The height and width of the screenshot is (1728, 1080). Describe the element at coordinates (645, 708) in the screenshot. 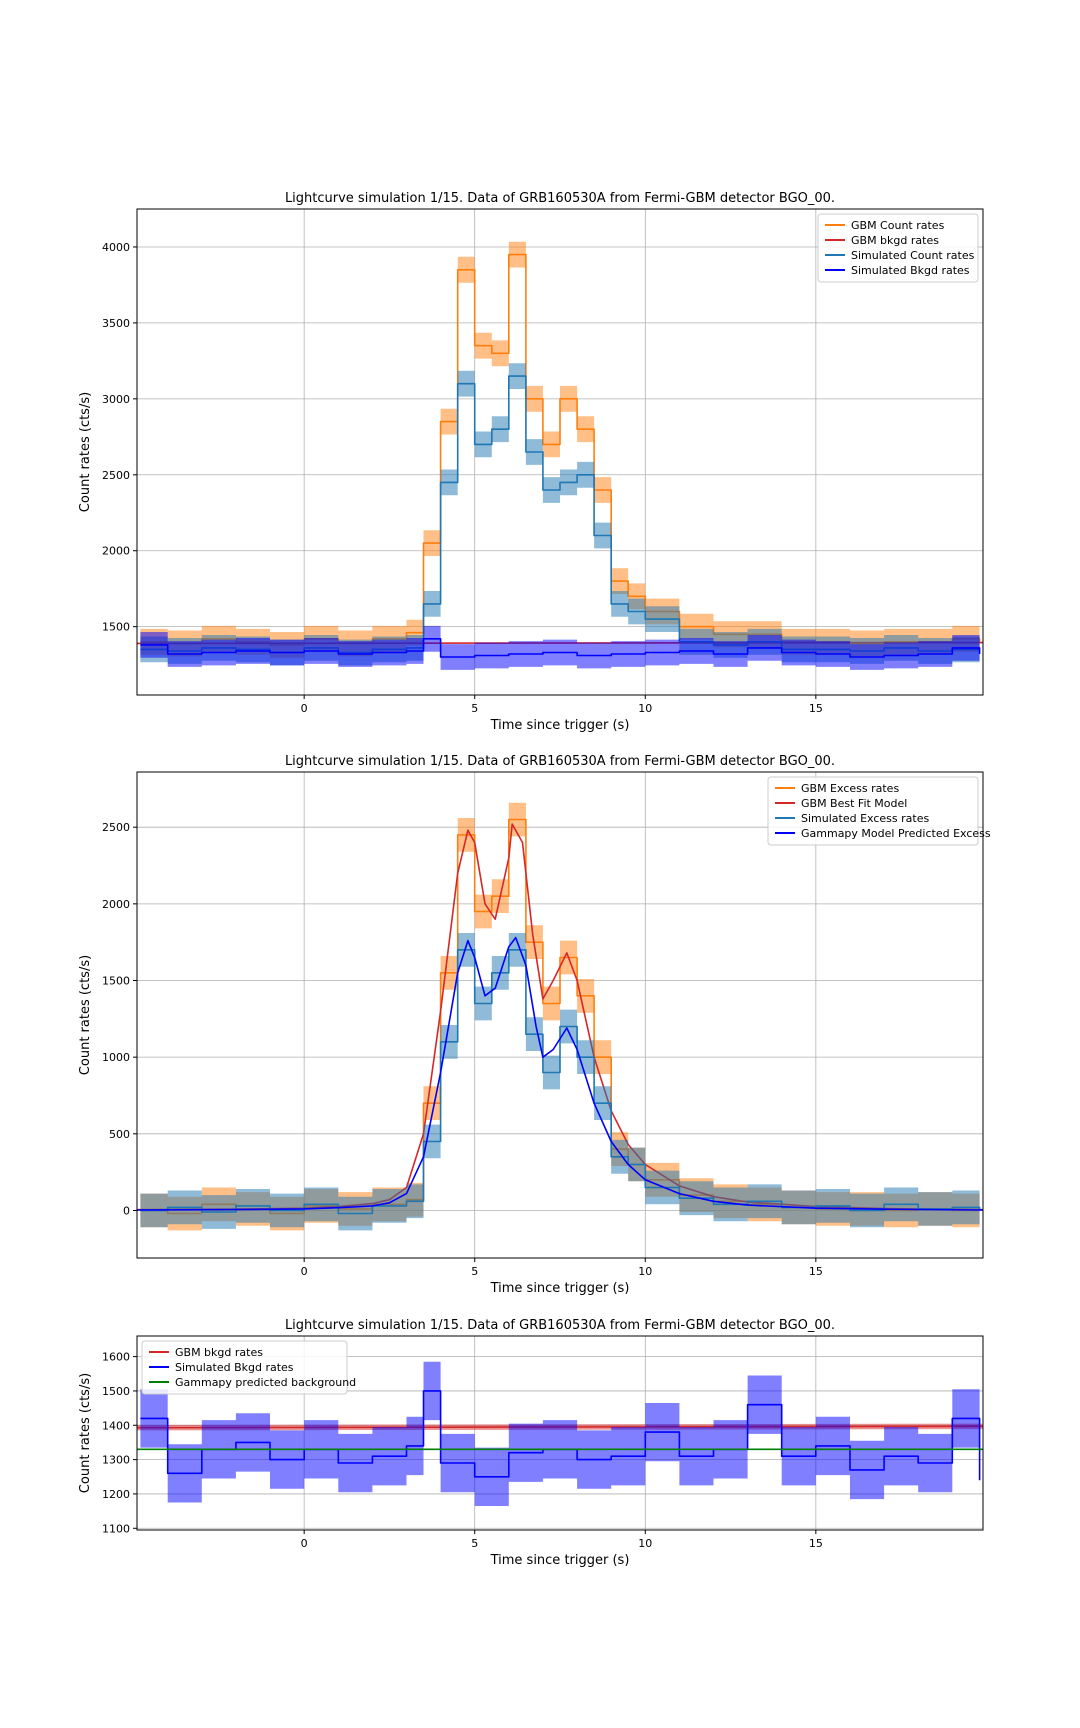

I see `panel-1-xtick-label: 10` at that location.